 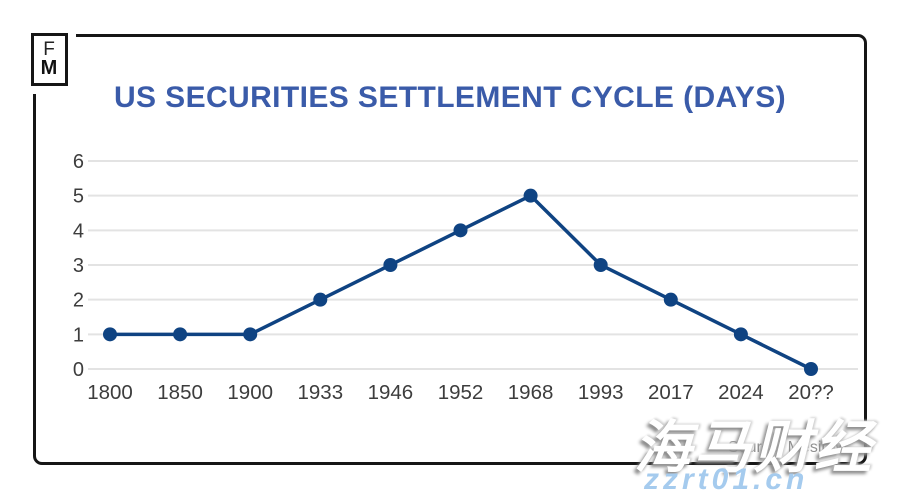 What do you see at coordinates (250, 392) in the screenshot?
I see `x-tick-label: 1900` at bounding box center [250, 392].